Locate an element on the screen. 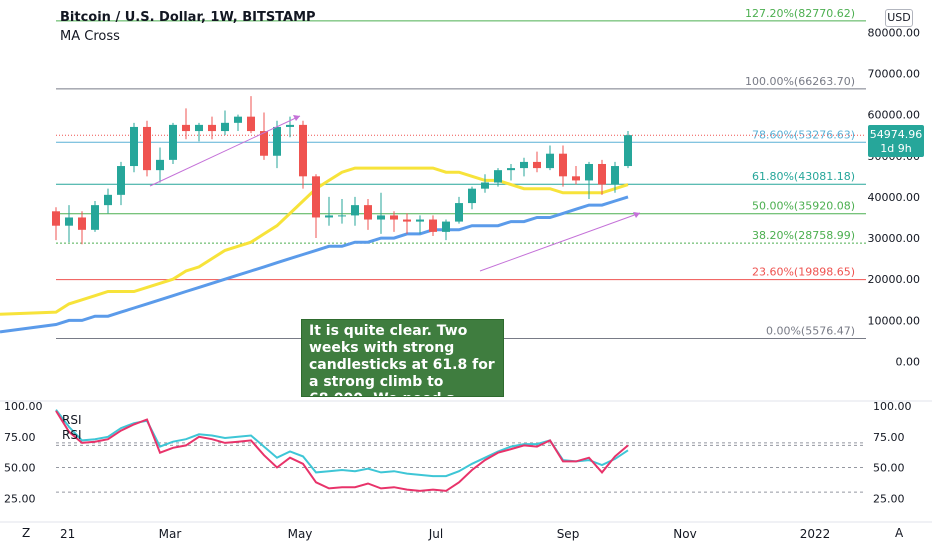 The image size is (932, 550). price-axis-label: 0.00 is located at coordinates (908, 362).